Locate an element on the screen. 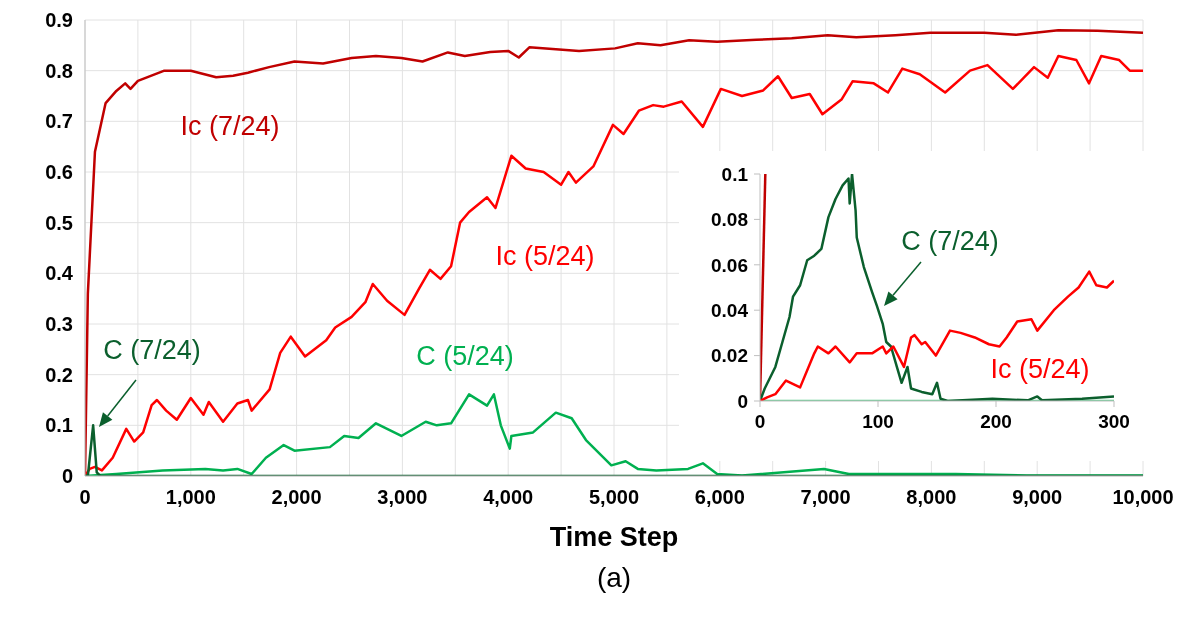 Image resolution: width=1202 pixels, height=643 pixels. text: (a) is located at coordinates (614, 578).